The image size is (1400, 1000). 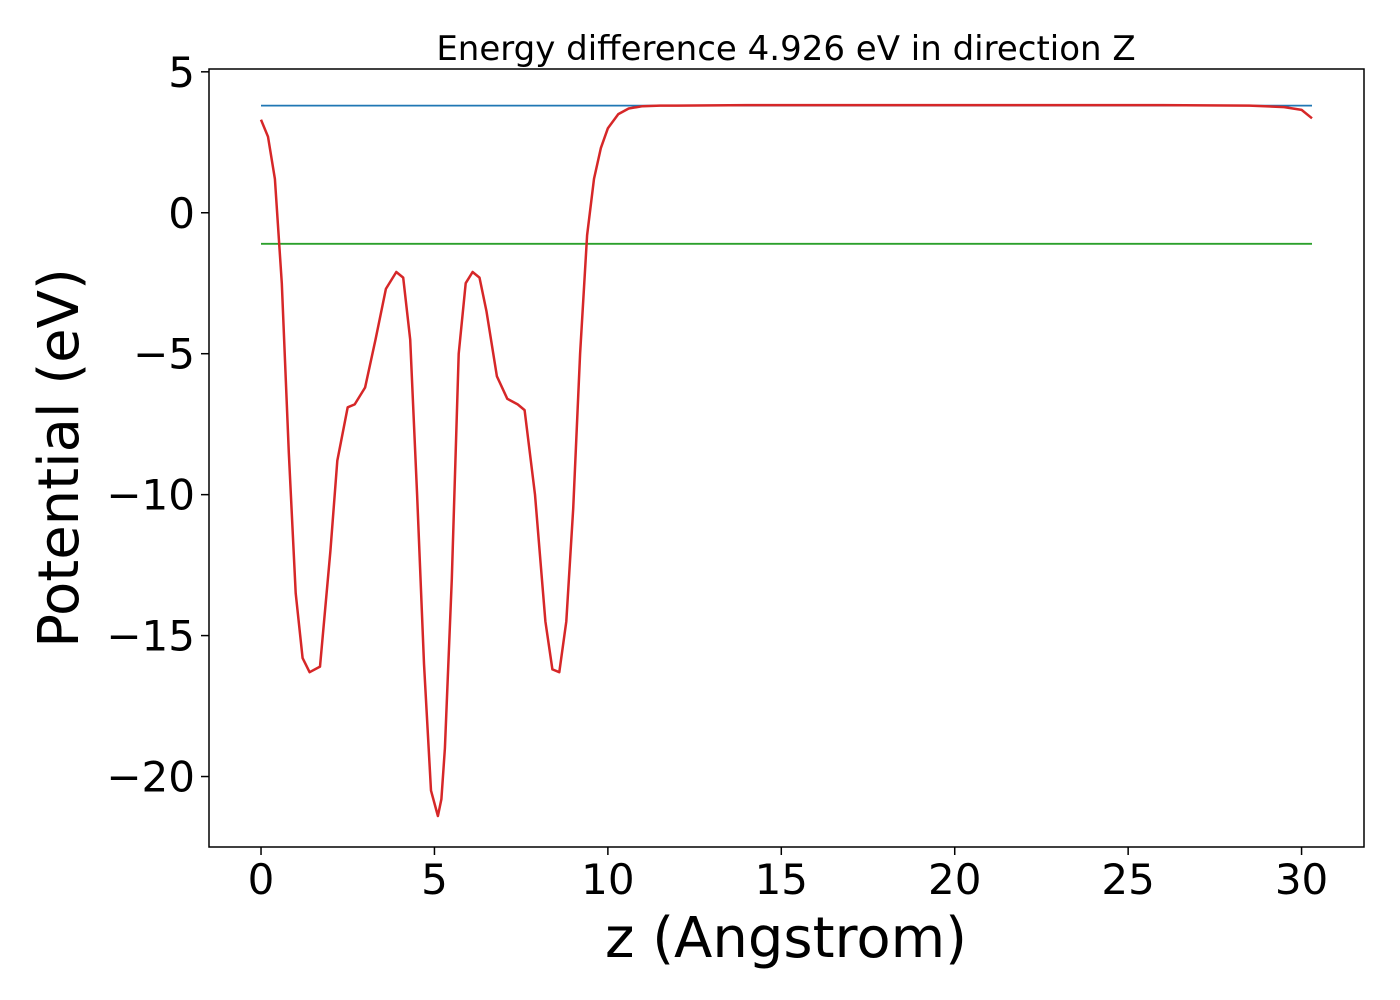 What do you see at coordinates (157, 425) in the screenshot?
I see `y-axis-ticks: 5 0 −5 −10 −15 −20` at bounding box center [157, 425].